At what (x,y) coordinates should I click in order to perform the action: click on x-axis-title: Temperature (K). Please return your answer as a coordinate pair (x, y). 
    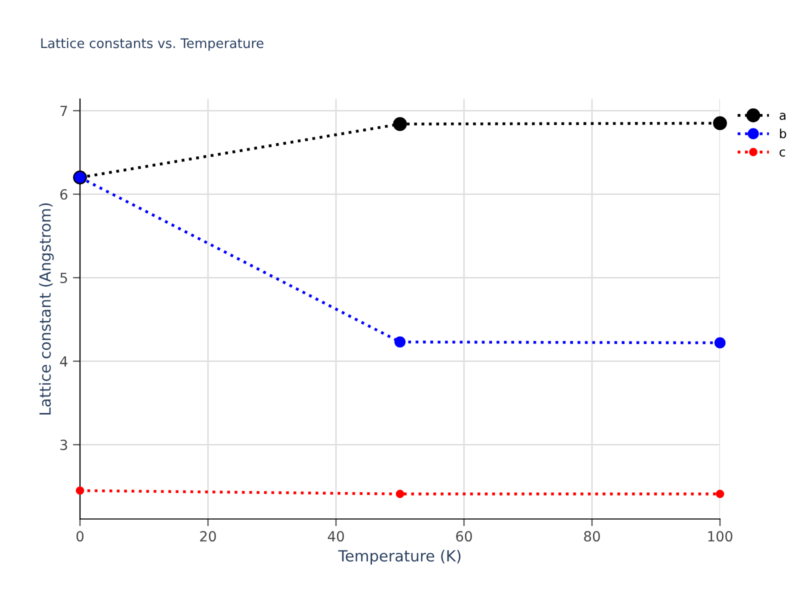
    Looking at the image, I should click on (399, 557).